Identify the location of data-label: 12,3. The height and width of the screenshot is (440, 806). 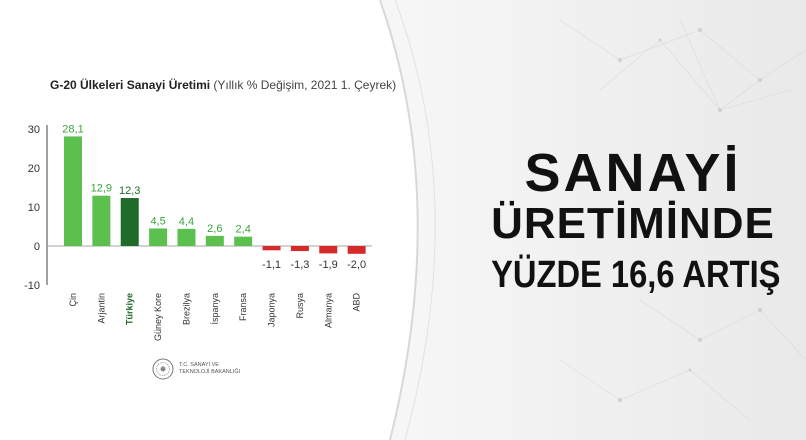
(129, 191).